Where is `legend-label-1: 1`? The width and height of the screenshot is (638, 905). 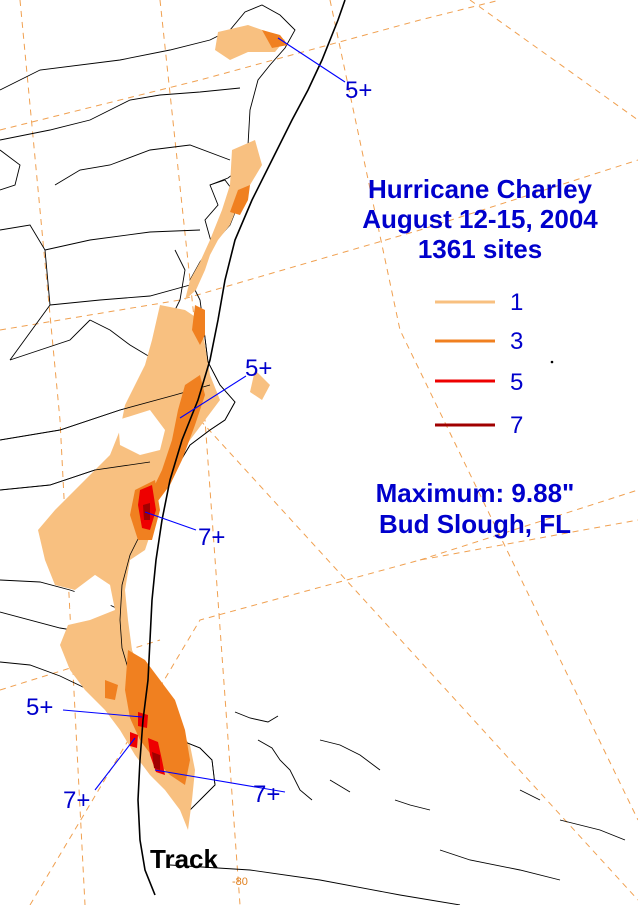
legend-label-1: 1 is located at coordinates (516, 302).